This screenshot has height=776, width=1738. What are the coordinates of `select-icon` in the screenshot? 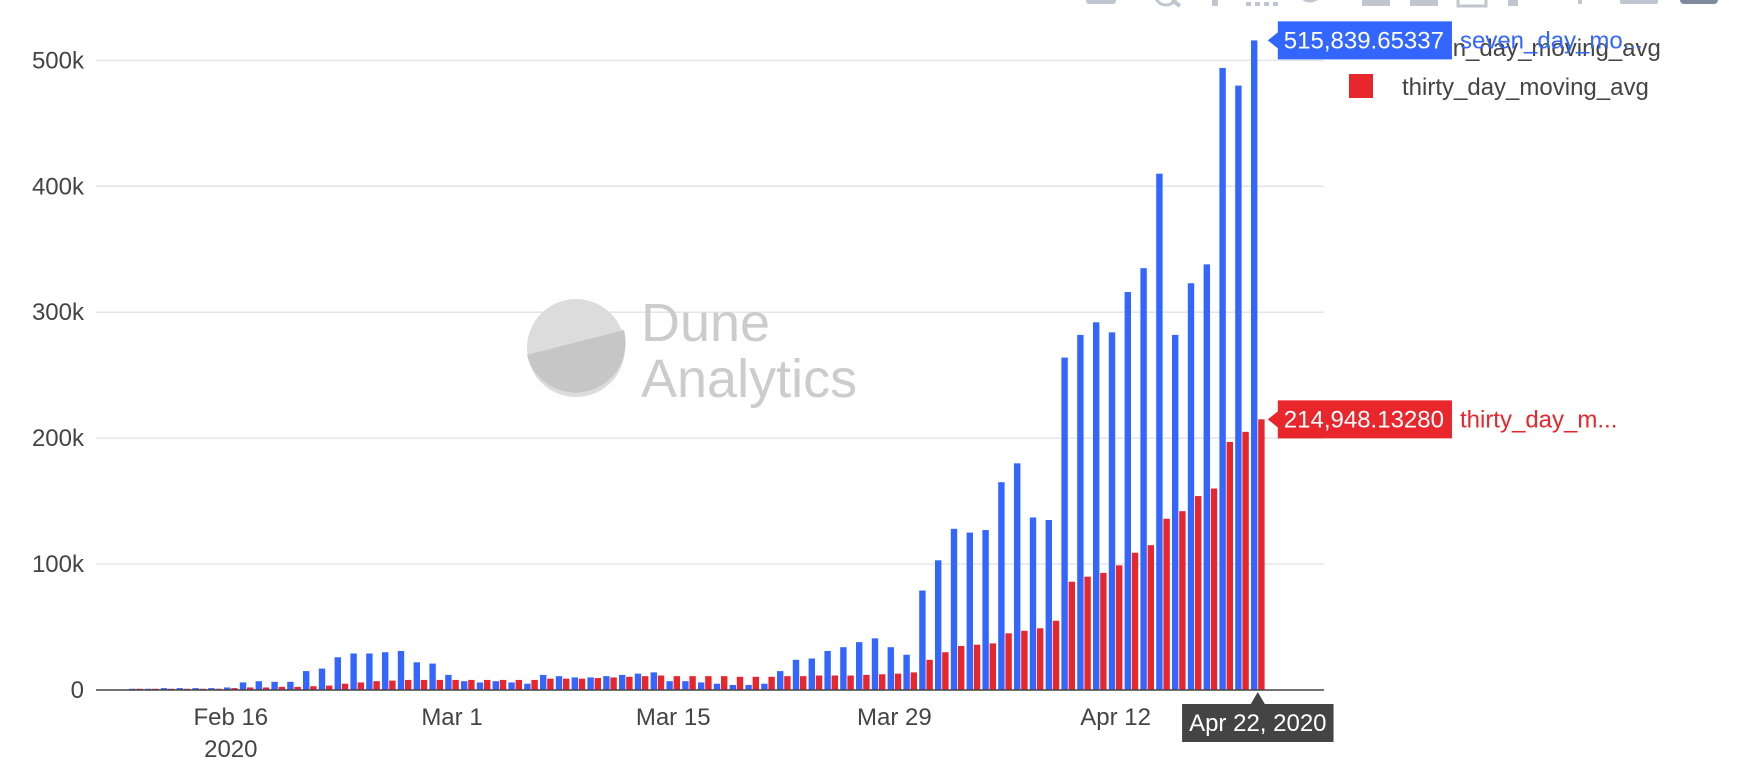 It's located at (1262, 4).